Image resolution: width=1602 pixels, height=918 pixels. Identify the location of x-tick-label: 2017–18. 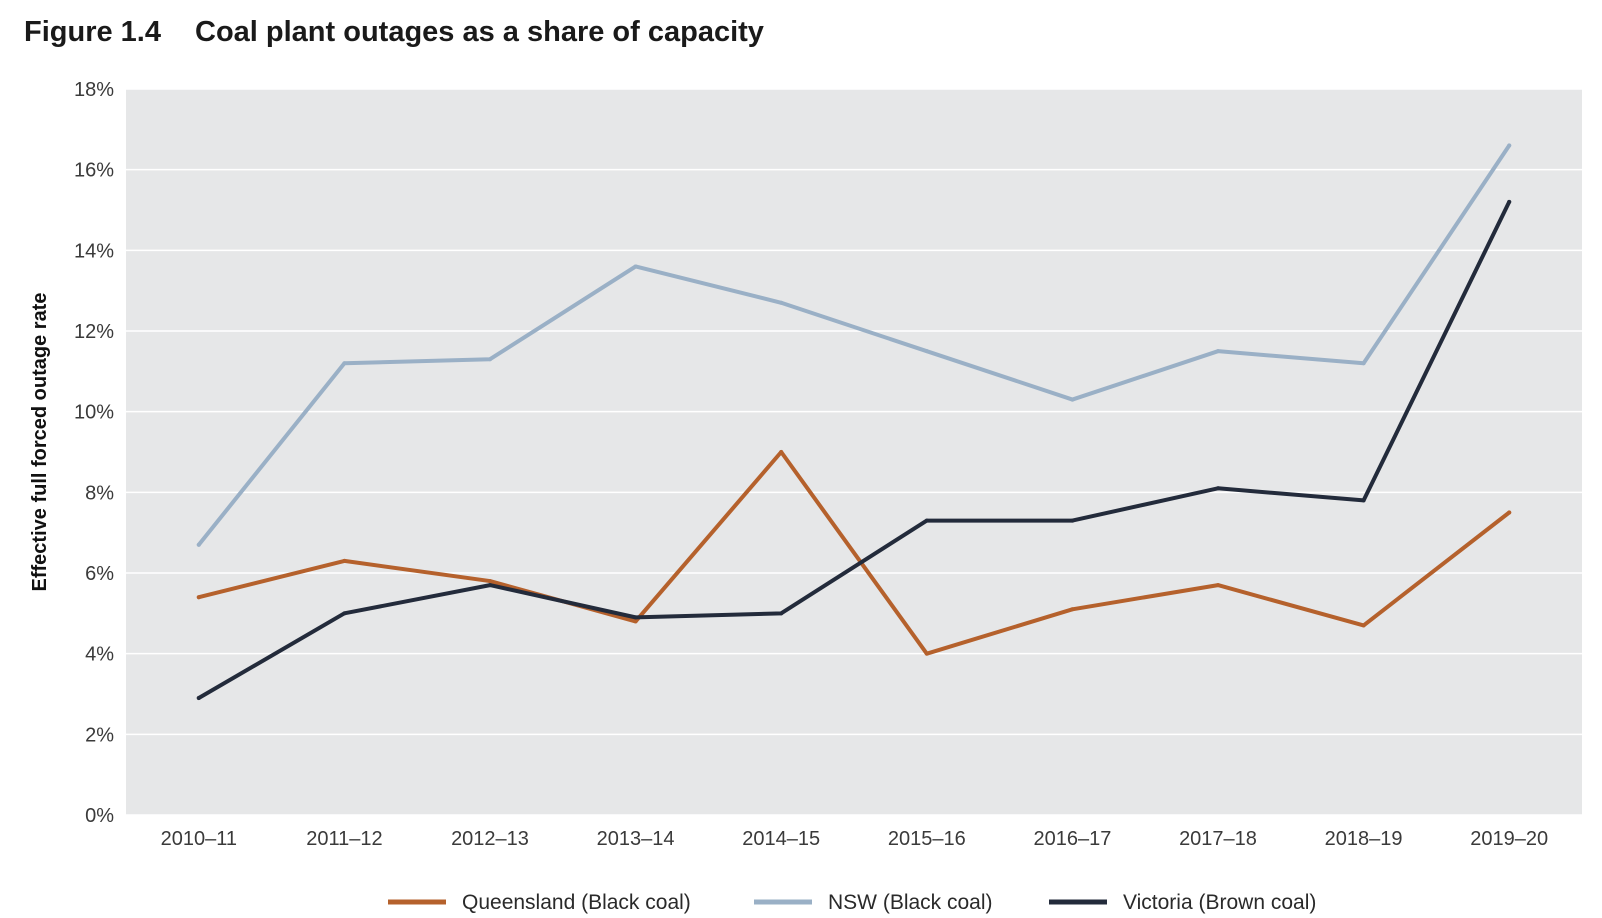
(1218, 839).